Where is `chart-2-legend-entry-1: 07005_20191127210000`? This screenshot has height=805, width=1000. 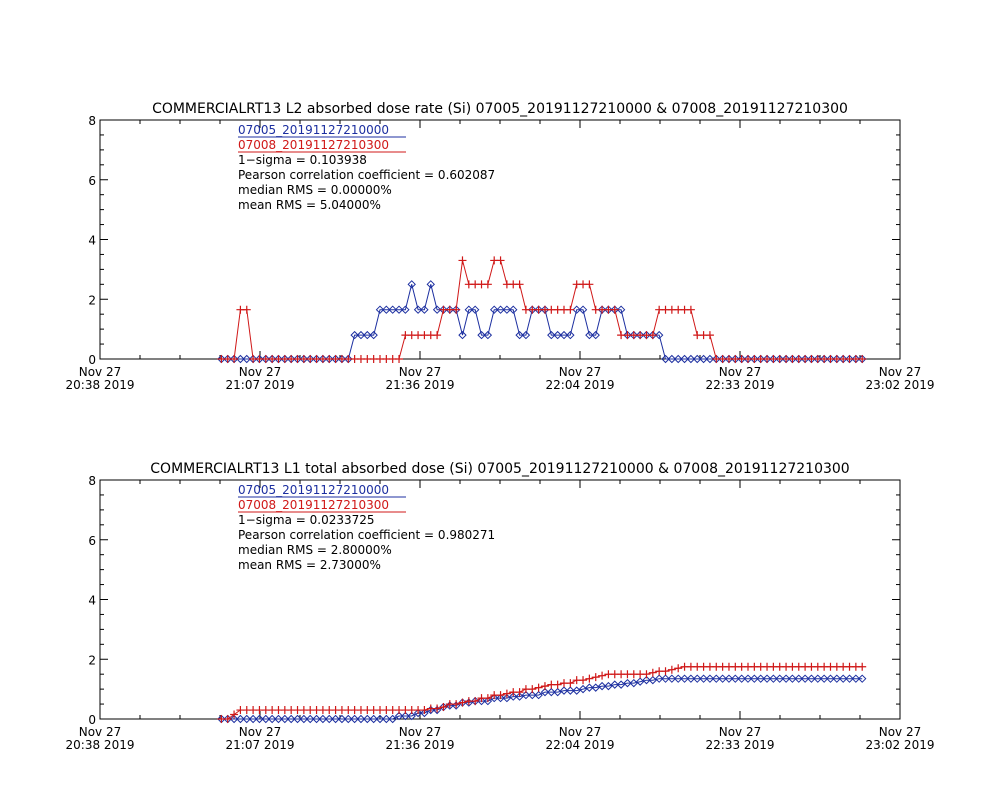
chart-2-legend-entry-1: 07005_20191127210000 is located at coordinates (313, 490).